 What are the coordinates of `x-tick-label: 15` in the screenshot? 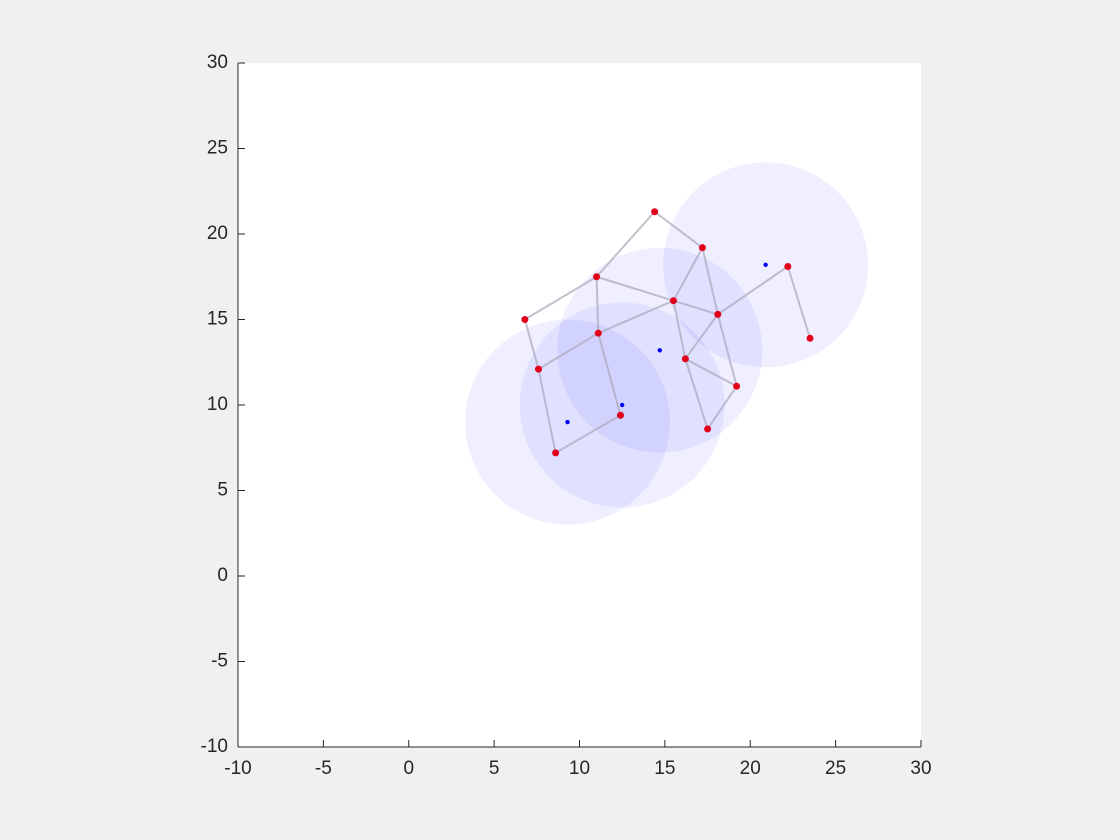 It's located at (664, 768).